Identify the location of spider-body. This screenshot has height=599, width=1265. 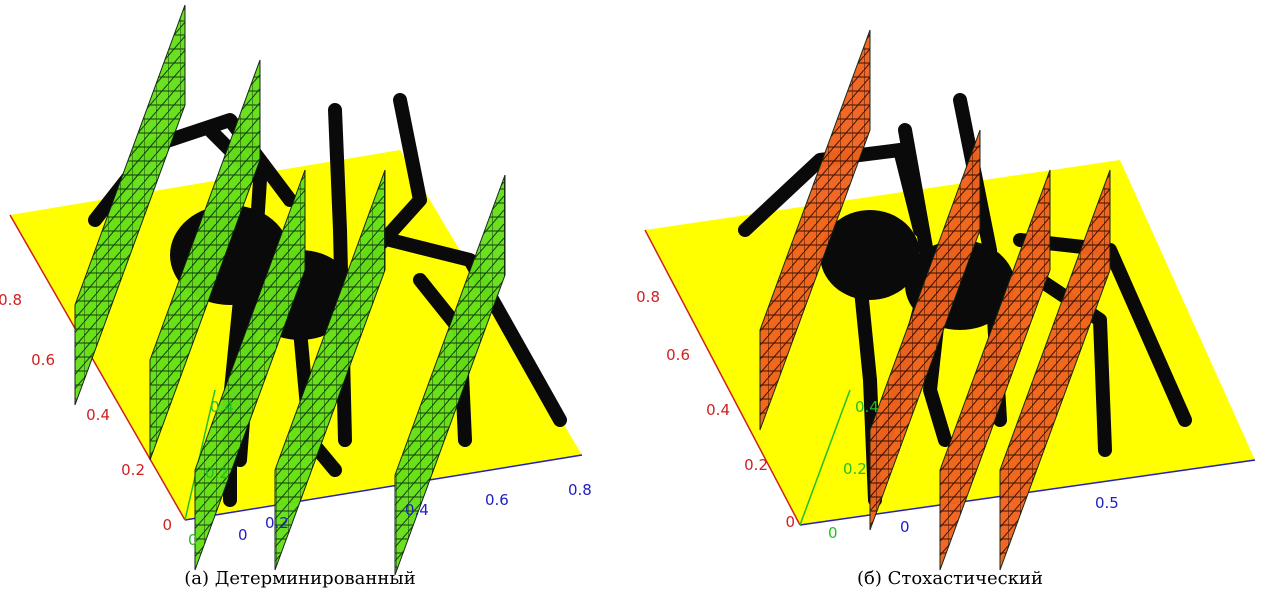
(870, 255).